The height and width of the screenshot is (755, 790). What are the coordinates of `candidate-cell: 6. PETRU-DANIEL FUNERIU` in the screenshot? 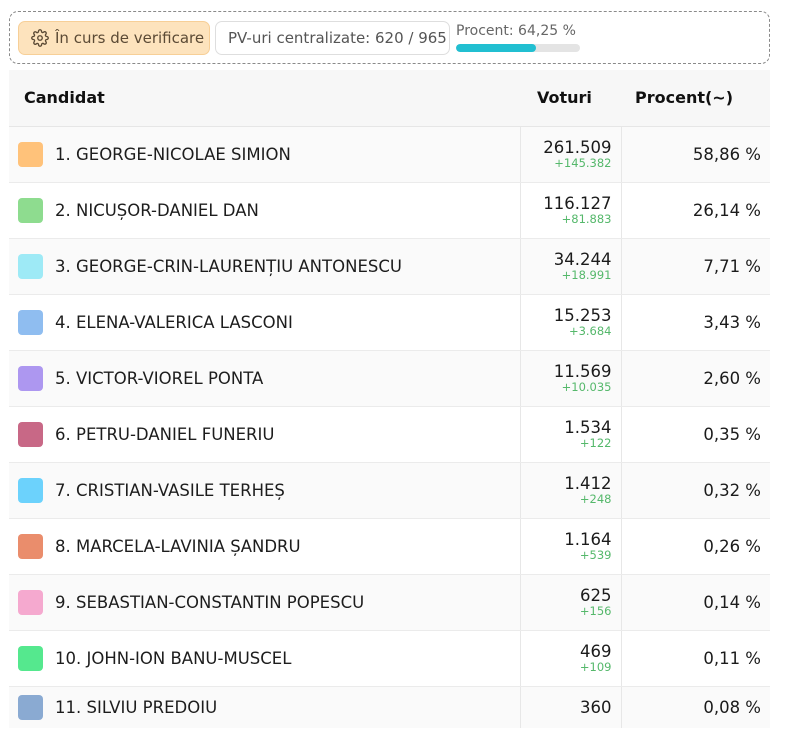 It's located at (264, 434).